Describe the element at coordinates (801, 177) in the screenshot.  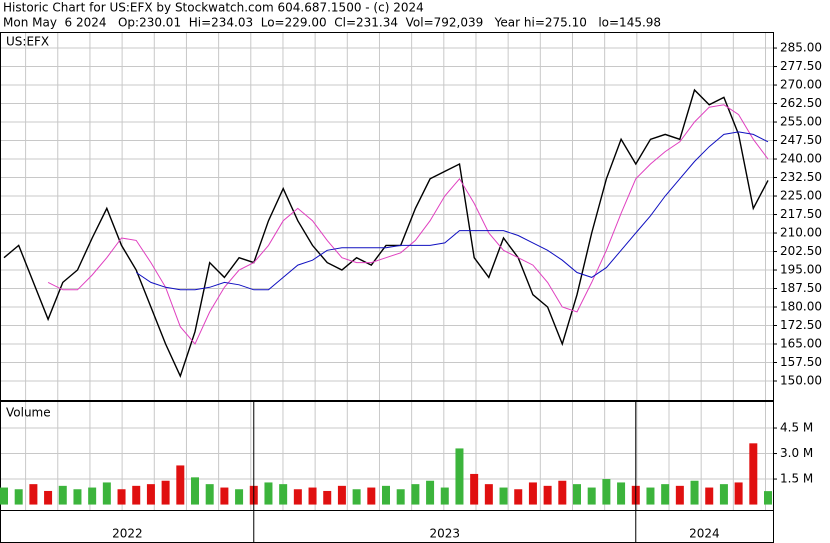
I see `y-tick-label: 232.50` at that location.